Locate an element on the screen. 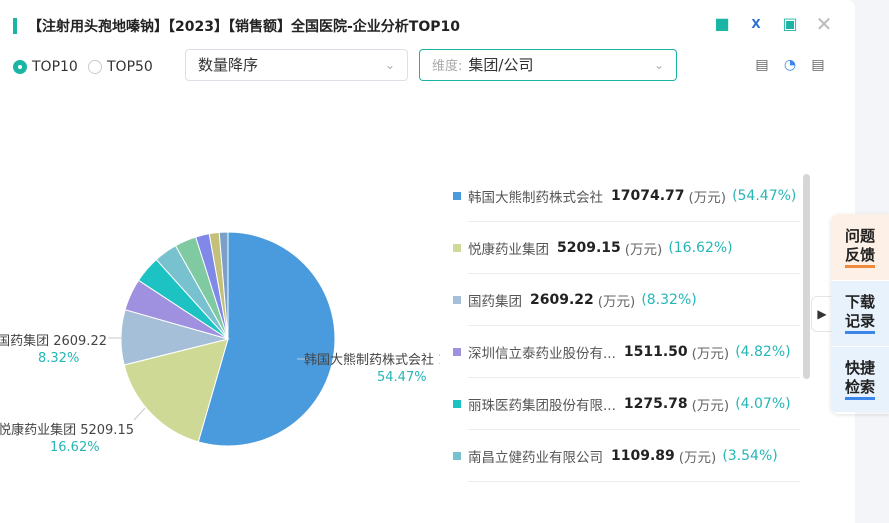 The width and height of the screenshot is (889, 523). legend-value: 2609.22 is located at coordinates (562, 300).